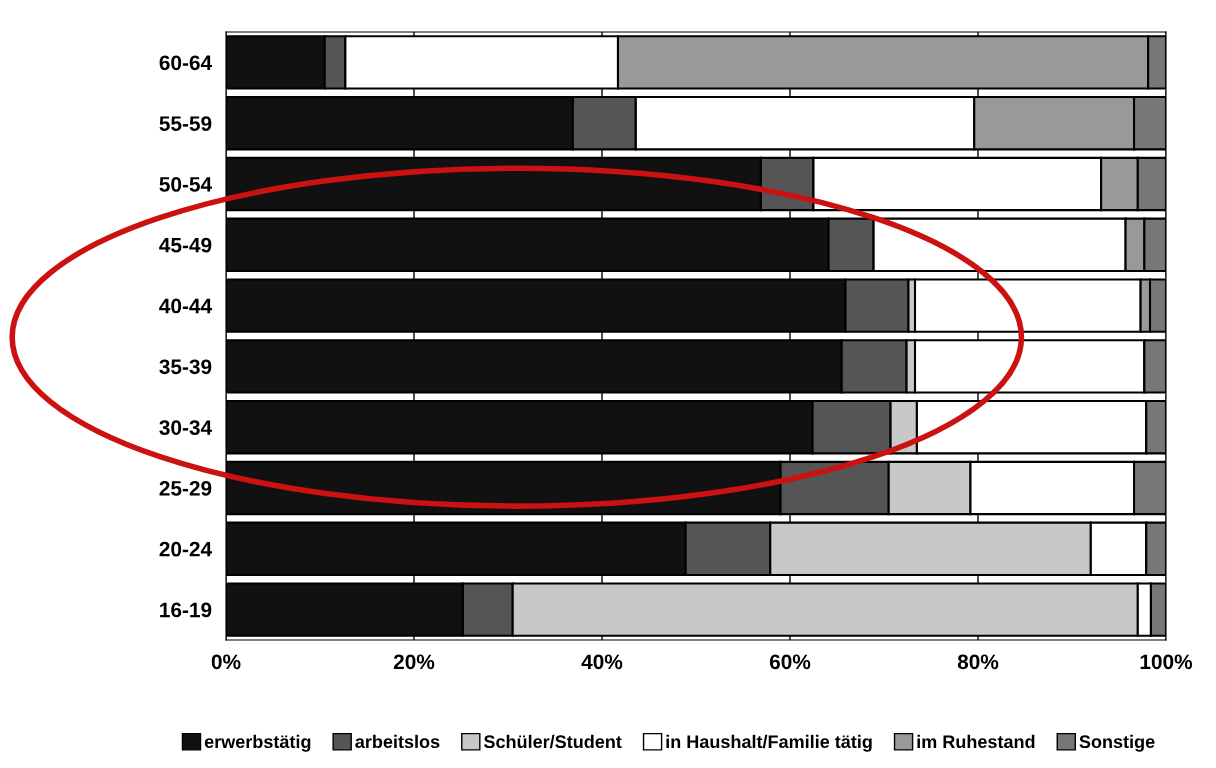 The height and width of the screenshot is (768, 1216). Describe the element at coordinates (185, 123) in the screenshot. I see `y-tick-label: 55-59` at that location.